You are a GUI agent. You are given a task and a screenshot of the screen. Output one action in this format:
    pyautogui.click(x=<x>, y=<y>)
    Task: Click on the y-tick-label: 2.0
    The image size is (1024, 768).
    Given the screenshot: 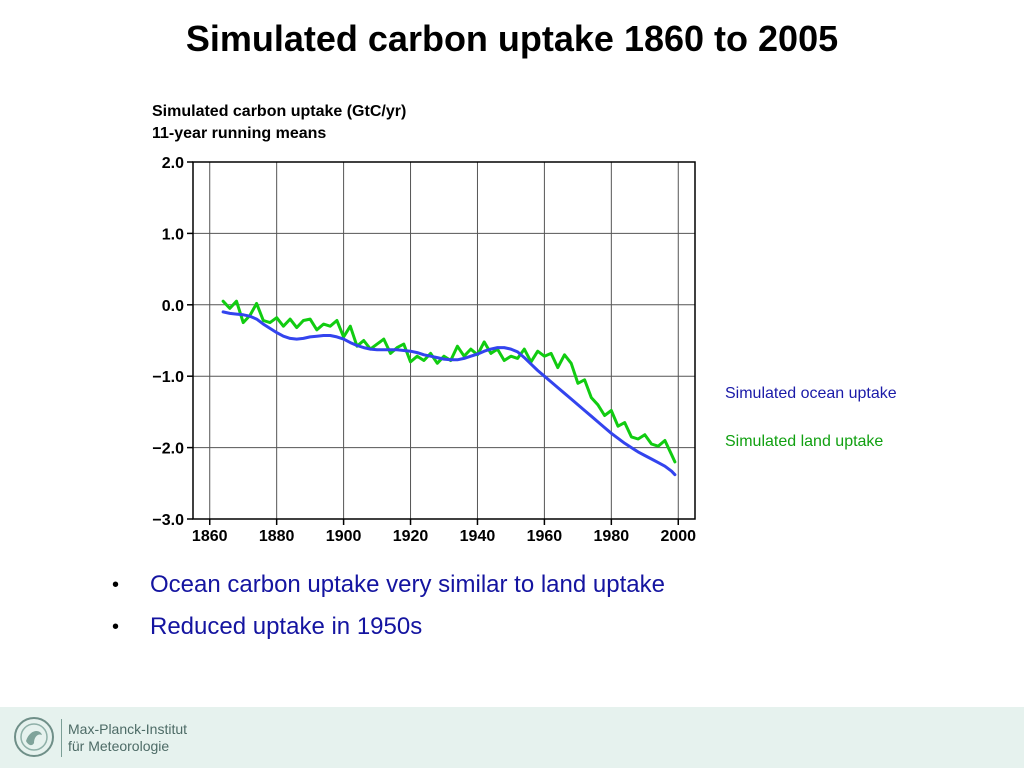 What is the action you would take?
    pyautogui.click(x=173, y=163)
    